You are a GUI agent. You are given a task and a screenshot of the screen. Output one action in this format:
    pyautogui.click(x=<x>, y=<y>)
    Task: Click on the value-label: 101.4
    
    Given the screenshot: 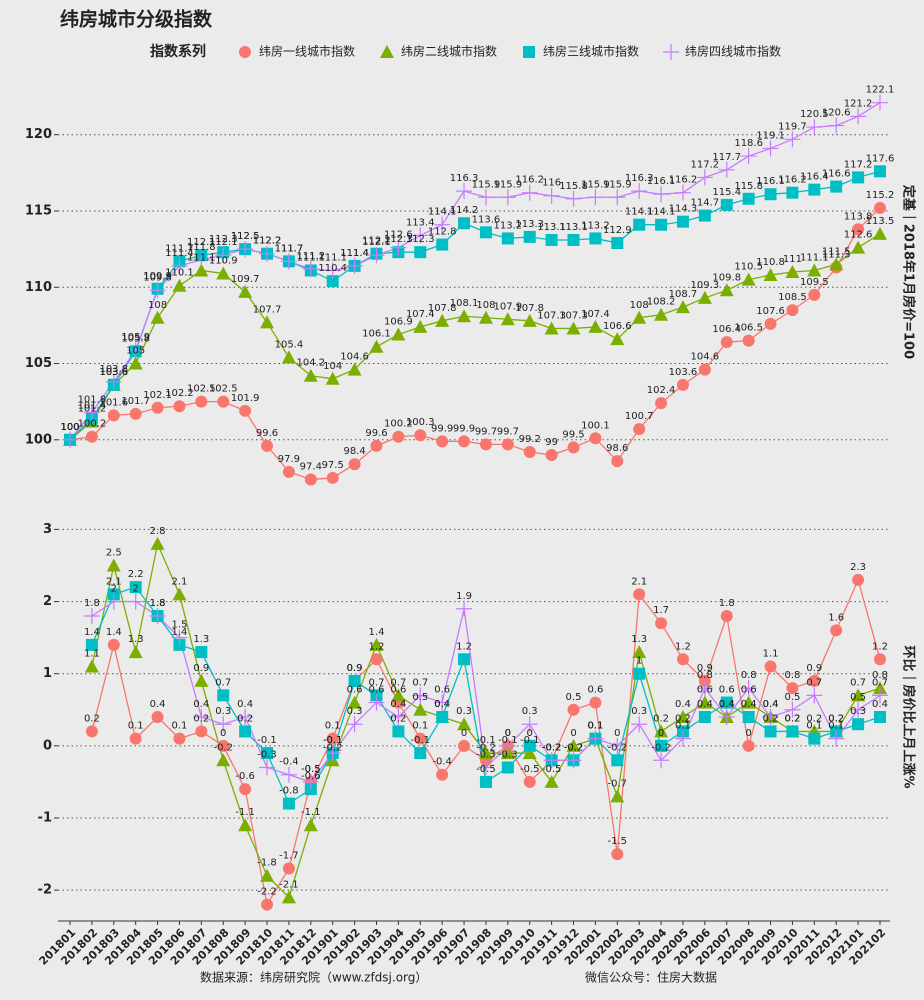 What is the action you would take?
    pyautogui.click(x=92, y=405)
    